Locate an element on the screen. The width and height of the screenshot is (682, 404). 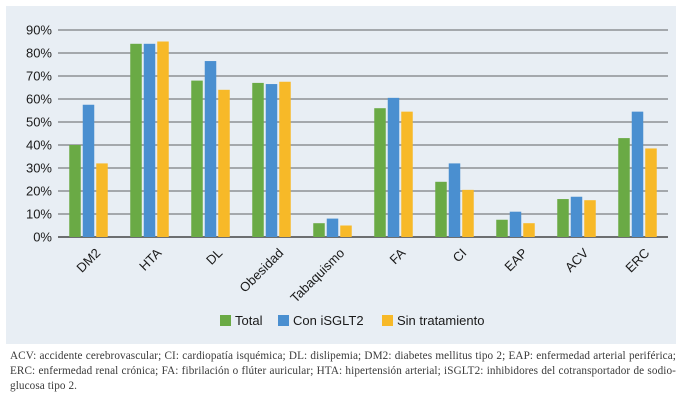
y-axis-ticks: 0% 10% 20% 30% 40% 50% 60% 70% 80% 90% is located at coordinates (39, 134).